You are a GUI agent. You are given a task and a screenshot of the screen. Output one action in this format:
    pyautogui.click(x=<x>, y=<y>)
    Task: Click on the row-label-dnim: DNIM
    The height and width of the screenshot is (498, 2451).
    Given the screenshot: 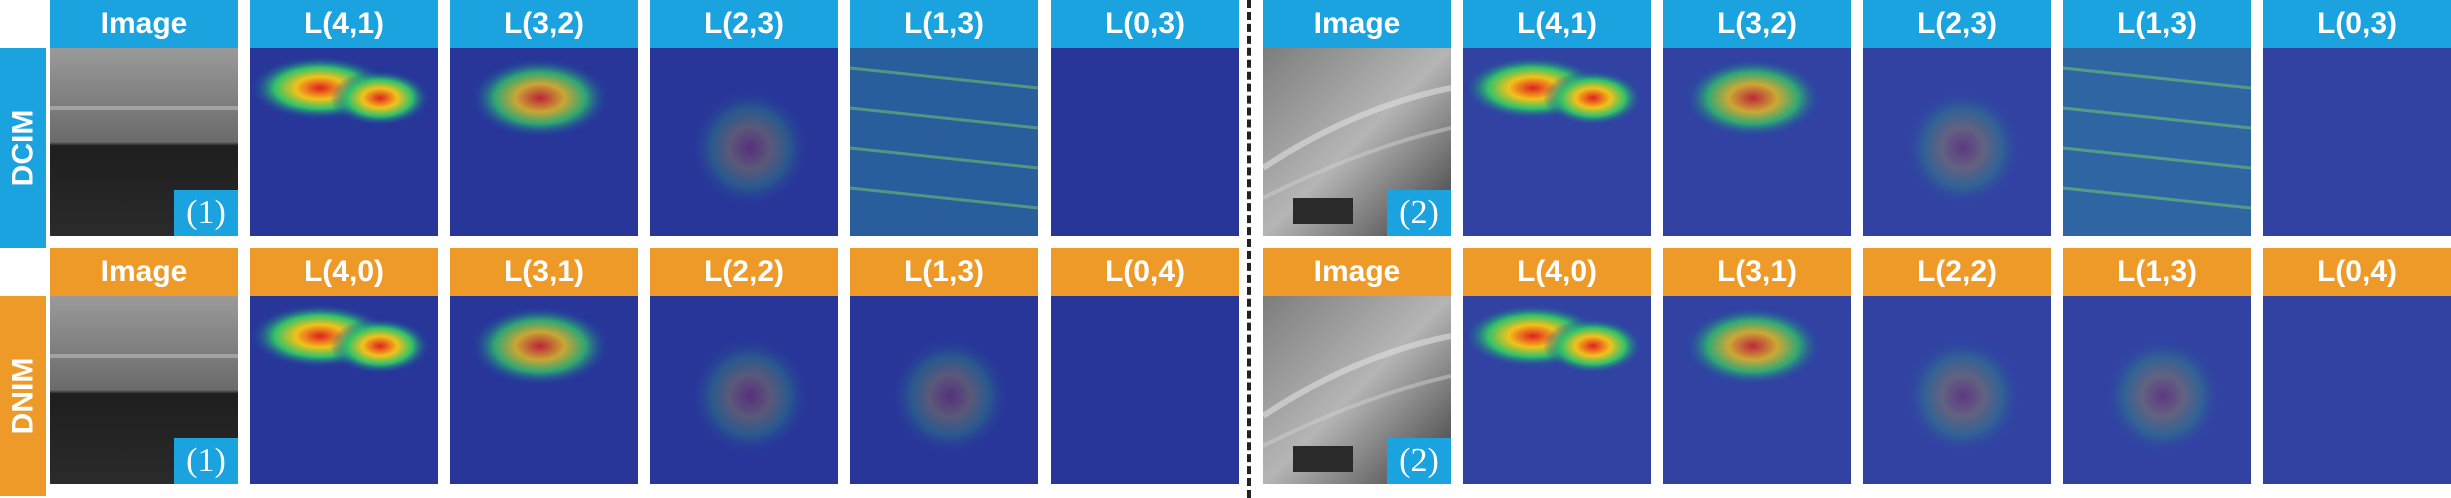 What is the action you would take?
    pyautogui.click(x=23, y=396)
    